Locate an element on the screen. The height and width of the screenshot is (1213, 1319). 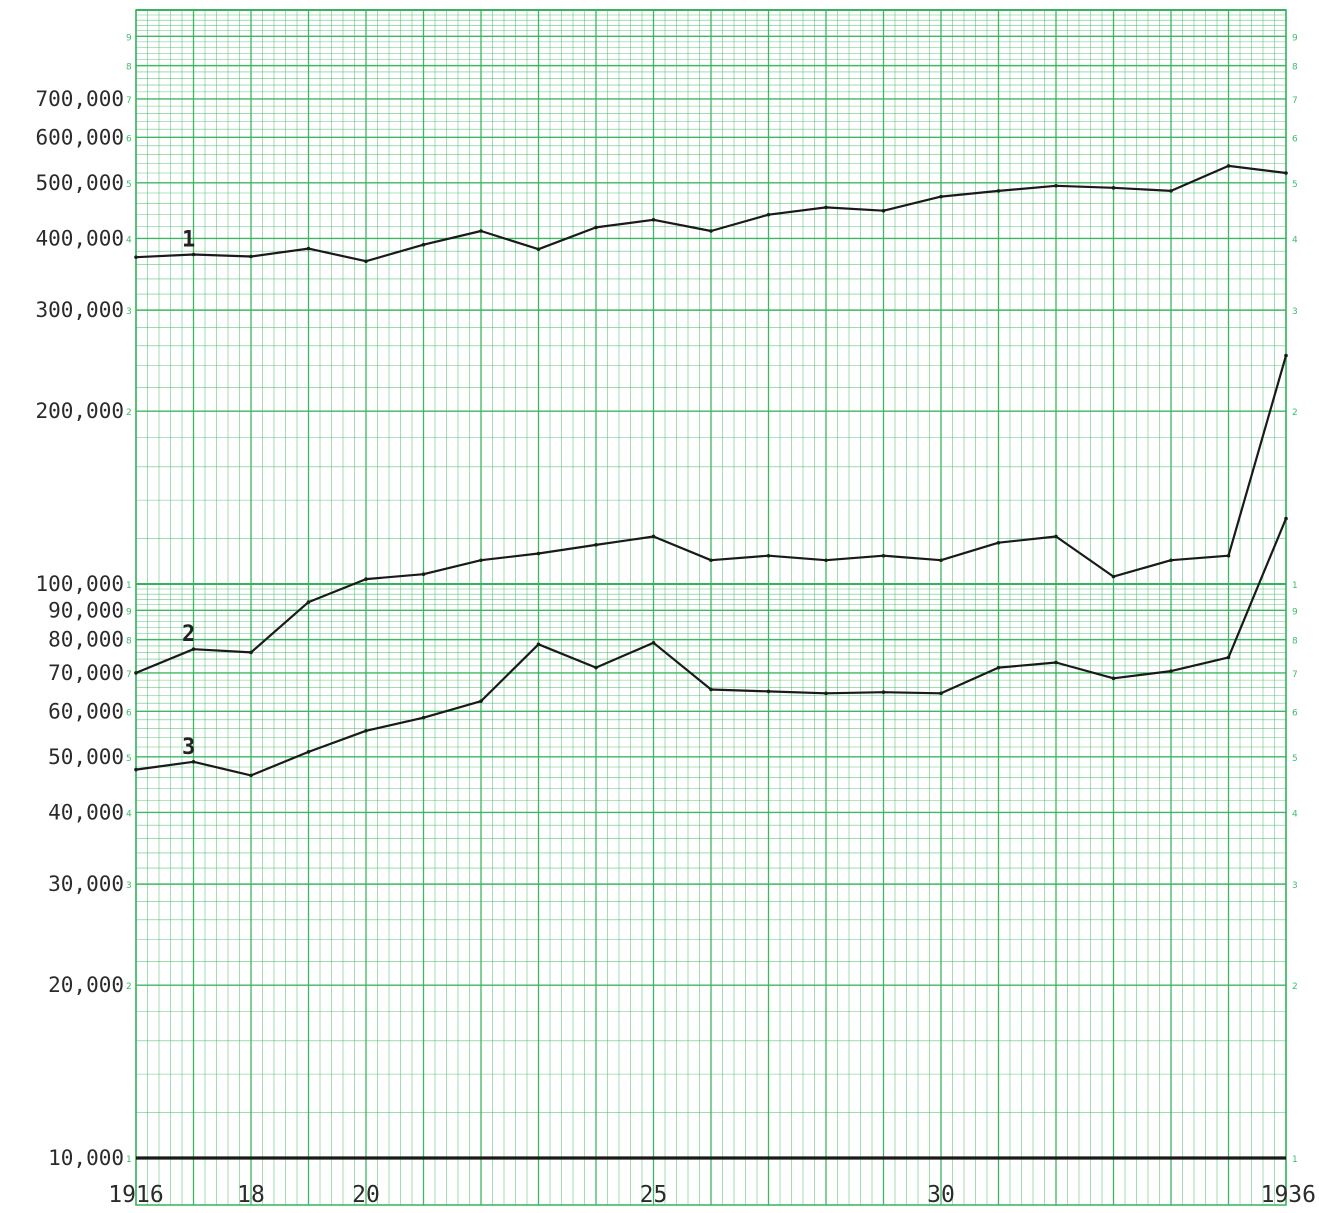
y-tick-label: 40,000 is located at coordinates (86, 812).